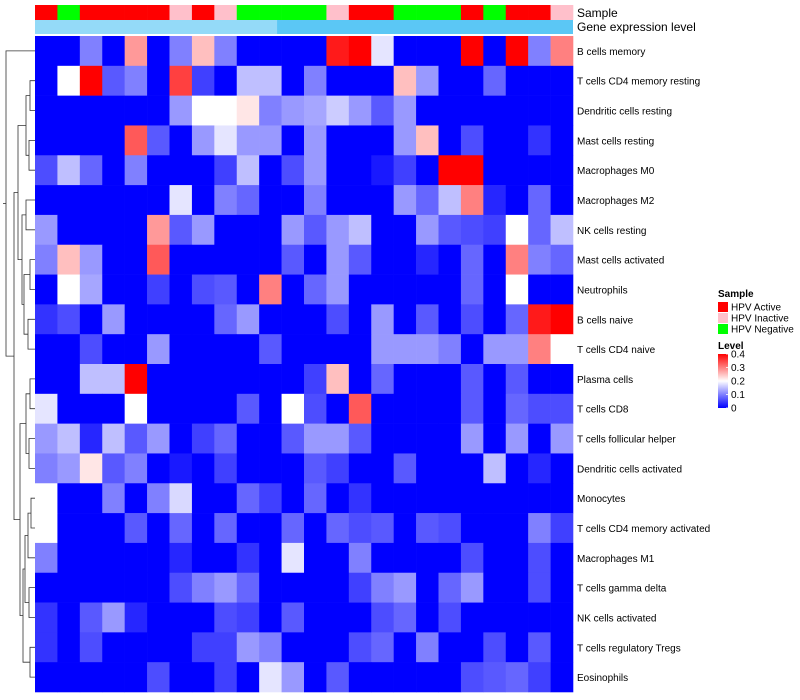  What do you see at coordinates (602, 291) in the screenshot?
I see `row-label-neutrophils: Neutrophils` at bounding box center [602, 291].